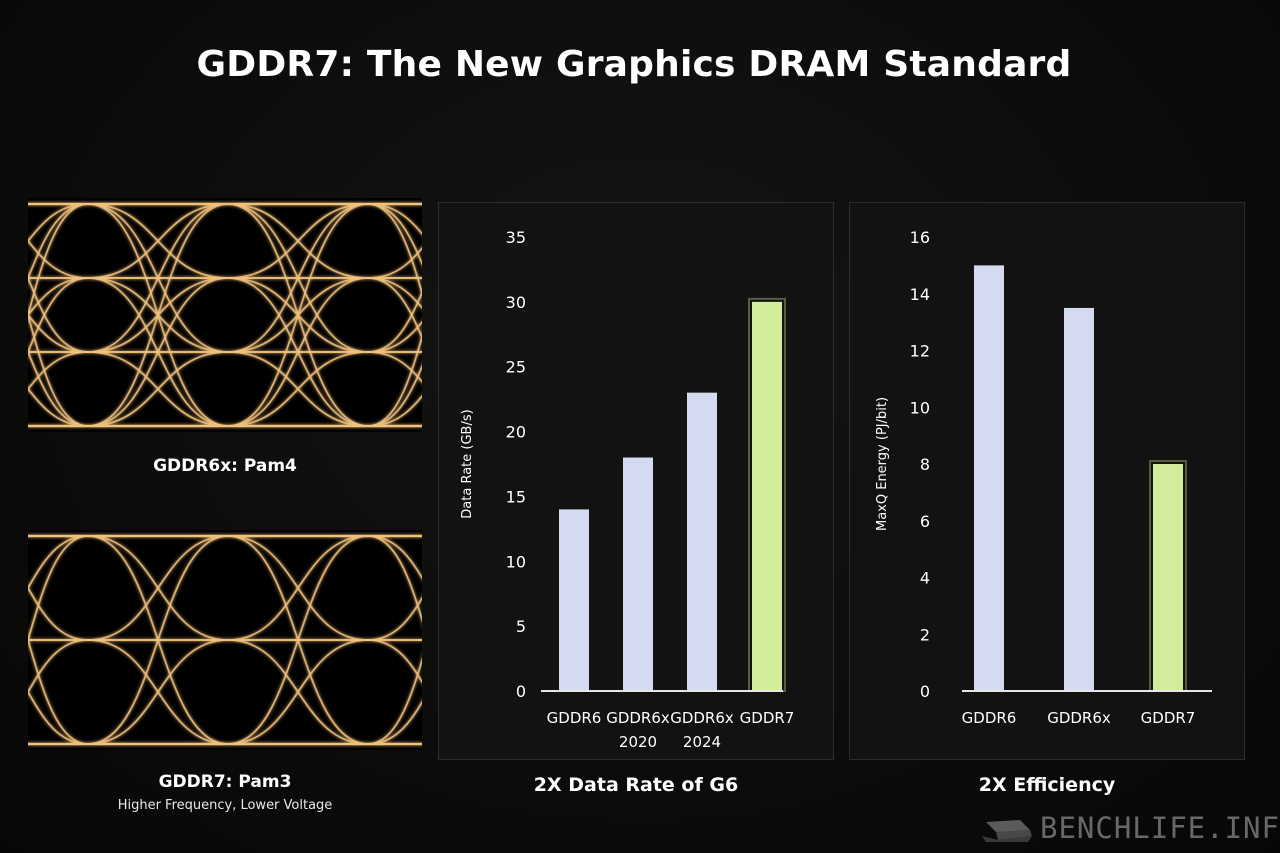 Image resolution: width=1280 pixels, height=853 pixels. Describe the element at coordinates (521, 626) in the screenshot. I see `y-tick-label: 5` at that location.